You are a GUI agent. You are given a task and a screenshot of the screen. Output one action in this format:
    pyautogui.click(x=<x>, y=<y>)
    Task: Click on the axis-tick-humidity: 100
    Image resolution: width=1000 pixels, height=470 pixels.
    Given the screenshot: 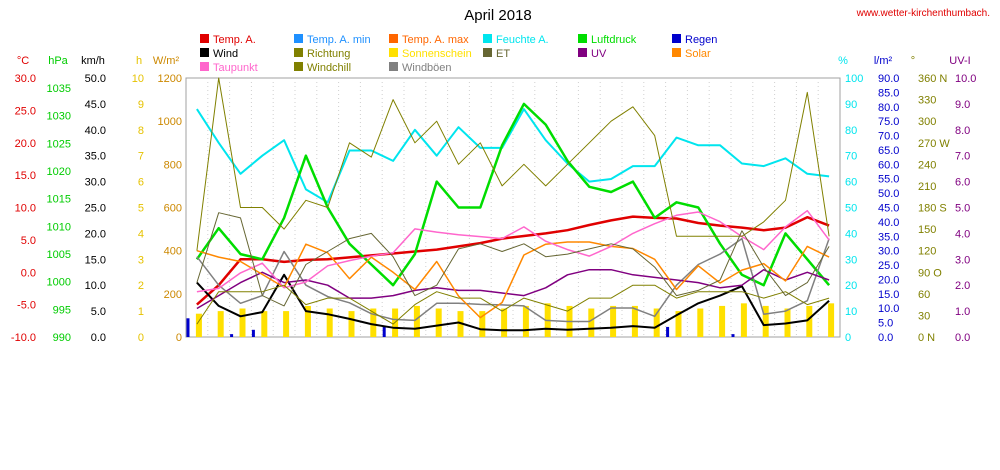 What is the action you would take?
    pyautogui.click(x=854, y=79)
    